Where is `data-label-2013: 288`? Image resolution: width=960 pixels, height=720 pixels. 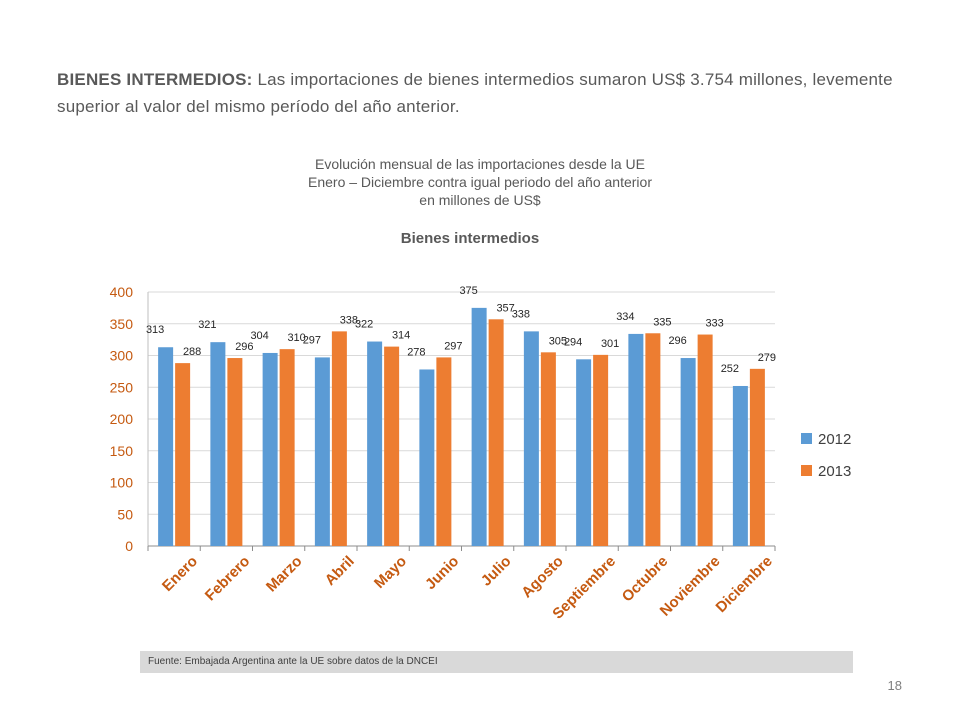
data-label-2013: 288 is located at coordinates (192, 352).